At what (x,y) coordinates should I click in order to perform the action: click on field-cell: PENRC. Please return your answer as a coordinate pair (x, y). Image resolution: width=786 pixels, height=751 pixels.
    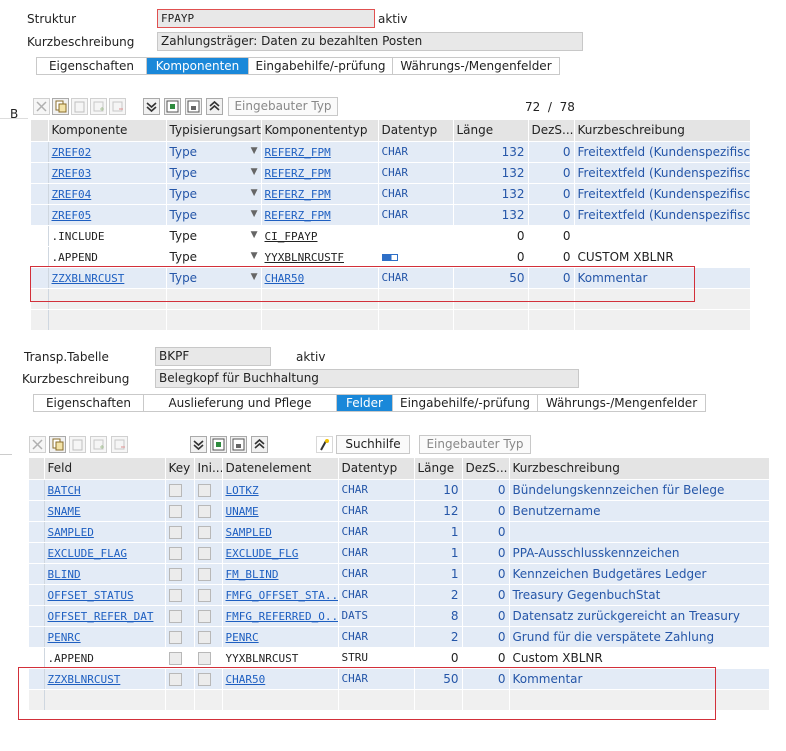
    Looking at the image, I should click on (105, 637).